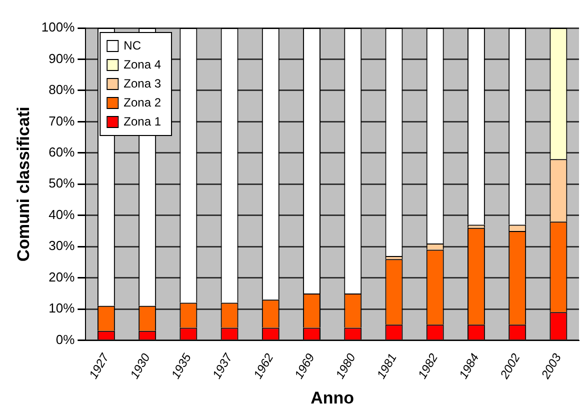 The image size is (585, 419). What do you see at coordinates (62, 120) in the screenshot?
I see `y-tick-label: 70%` at bounding box center [62, 120].